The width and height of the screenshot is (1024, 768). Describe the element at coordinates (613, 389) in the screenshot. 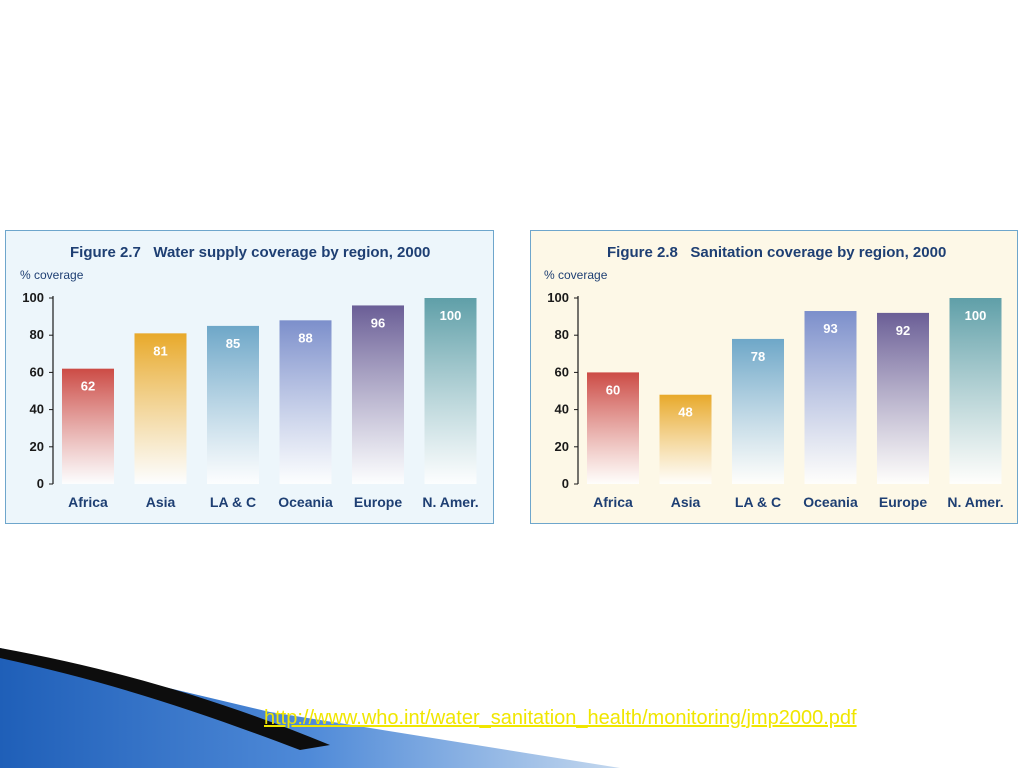

I see `bar-value-label: 60` at that location.